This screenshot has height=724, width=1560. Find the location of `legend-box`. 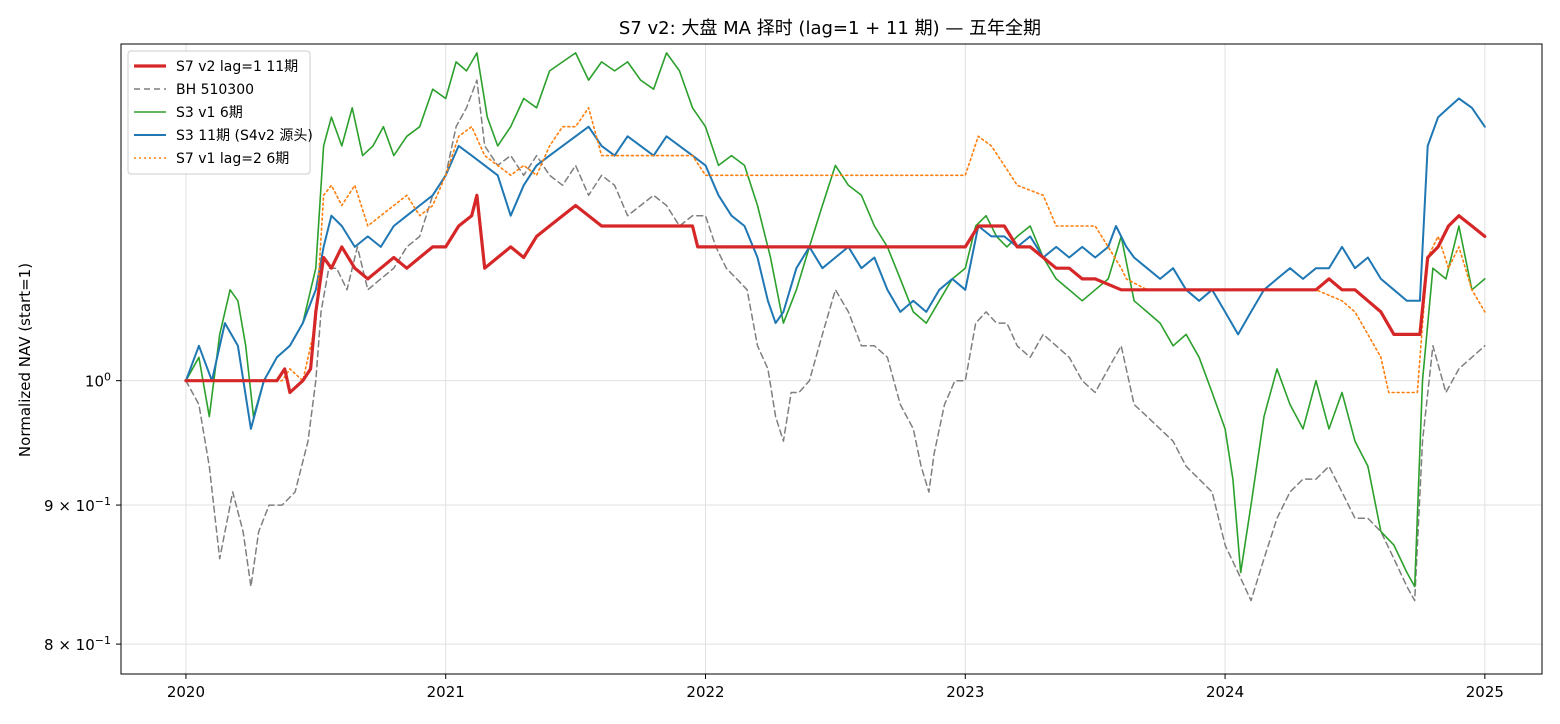

legend-box is located at coordinates (219, 112).